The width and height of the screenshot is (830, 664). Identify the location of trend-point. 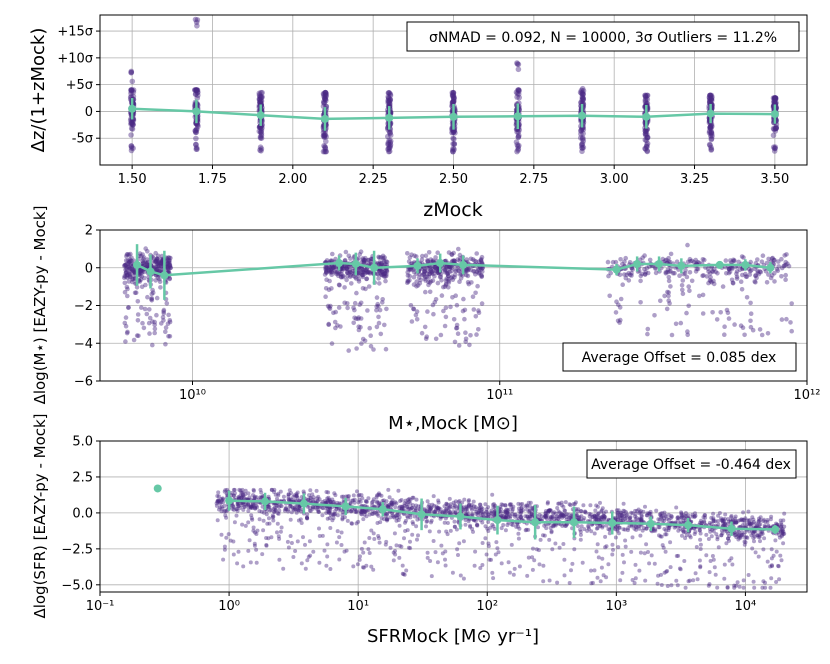
(650, 523).